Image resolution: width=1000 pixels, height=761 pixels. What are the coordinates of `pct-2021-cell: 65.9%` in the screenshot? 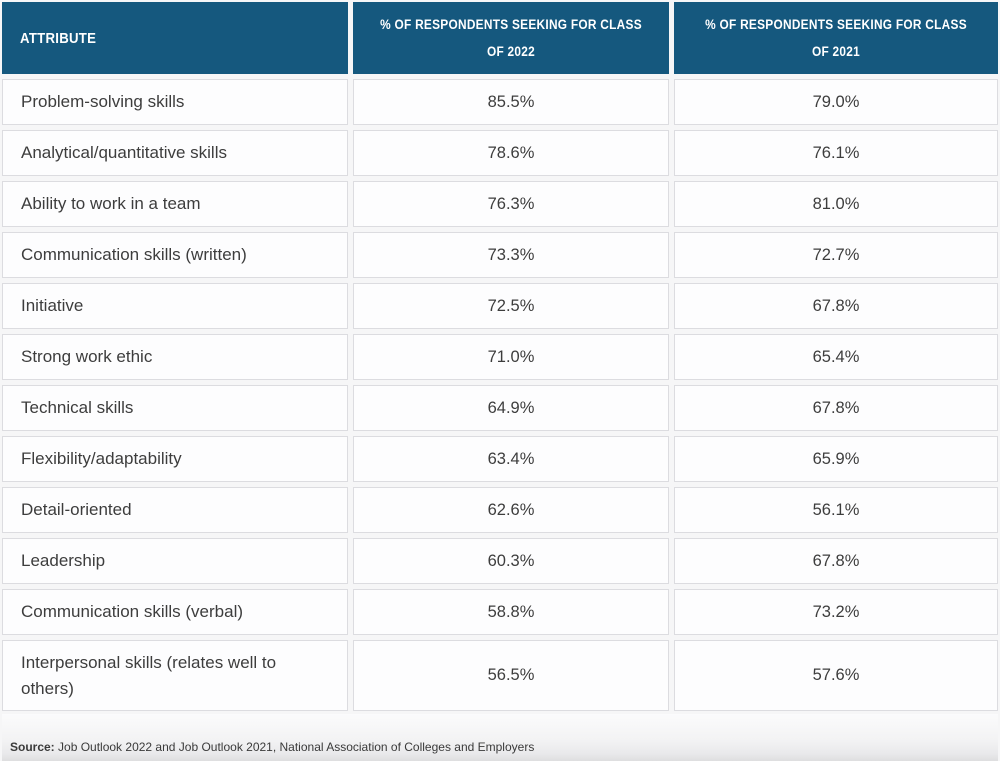 It's located at (836, 459).